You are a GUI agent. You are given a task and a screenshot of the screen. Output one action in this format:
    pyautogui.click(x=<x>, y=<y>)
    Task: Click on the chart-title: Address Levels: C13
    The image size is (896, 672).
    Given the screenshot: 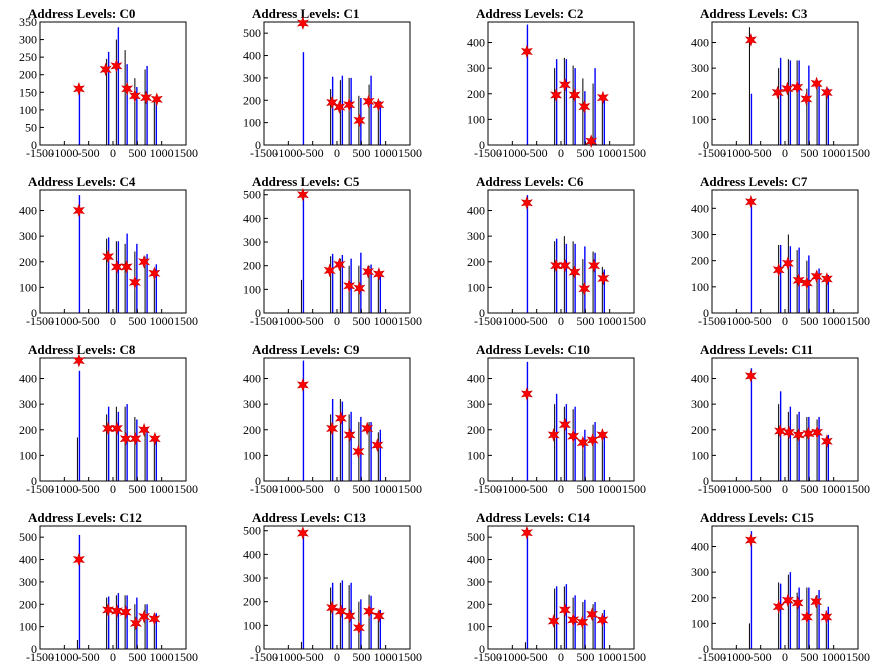 What is the action you would take?
    pyautogui.click(x=309, y=517)
    